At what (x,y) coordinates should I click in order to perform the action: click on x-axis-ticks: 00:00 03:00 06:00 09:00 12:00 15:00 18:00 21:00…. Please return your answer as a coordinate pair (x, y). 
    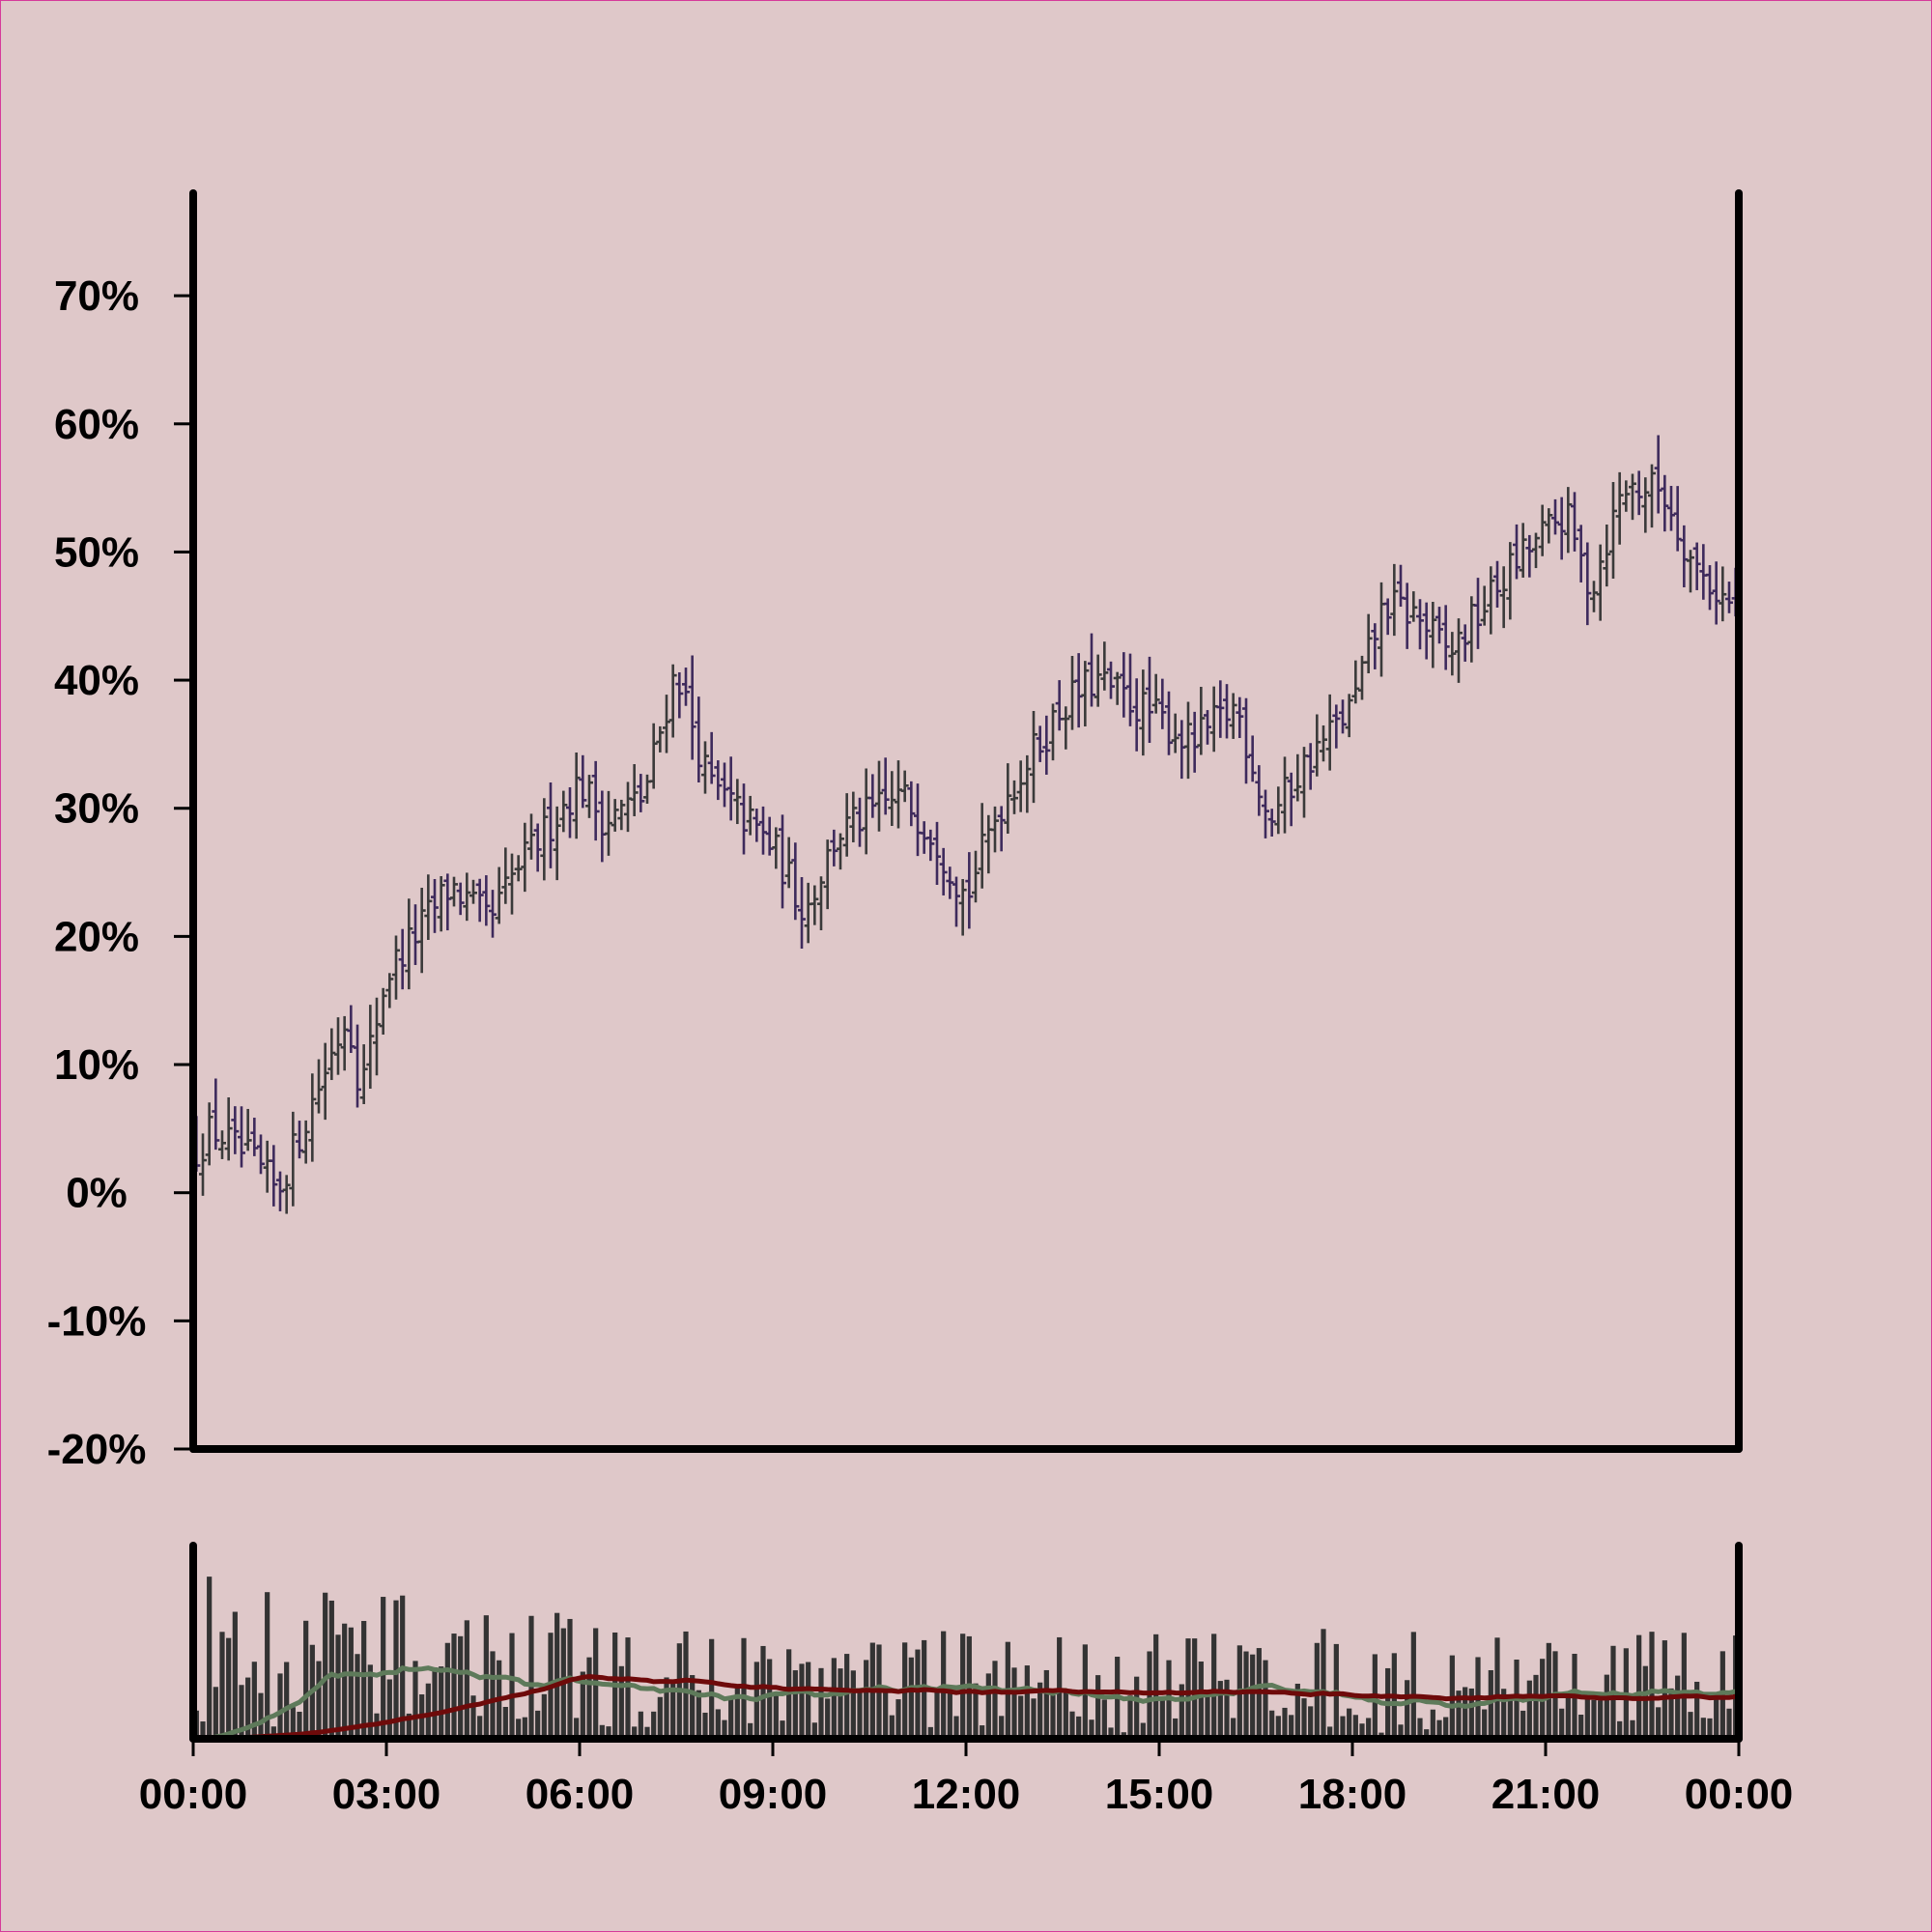
    Looking at the image, I should click on (966, 1780).